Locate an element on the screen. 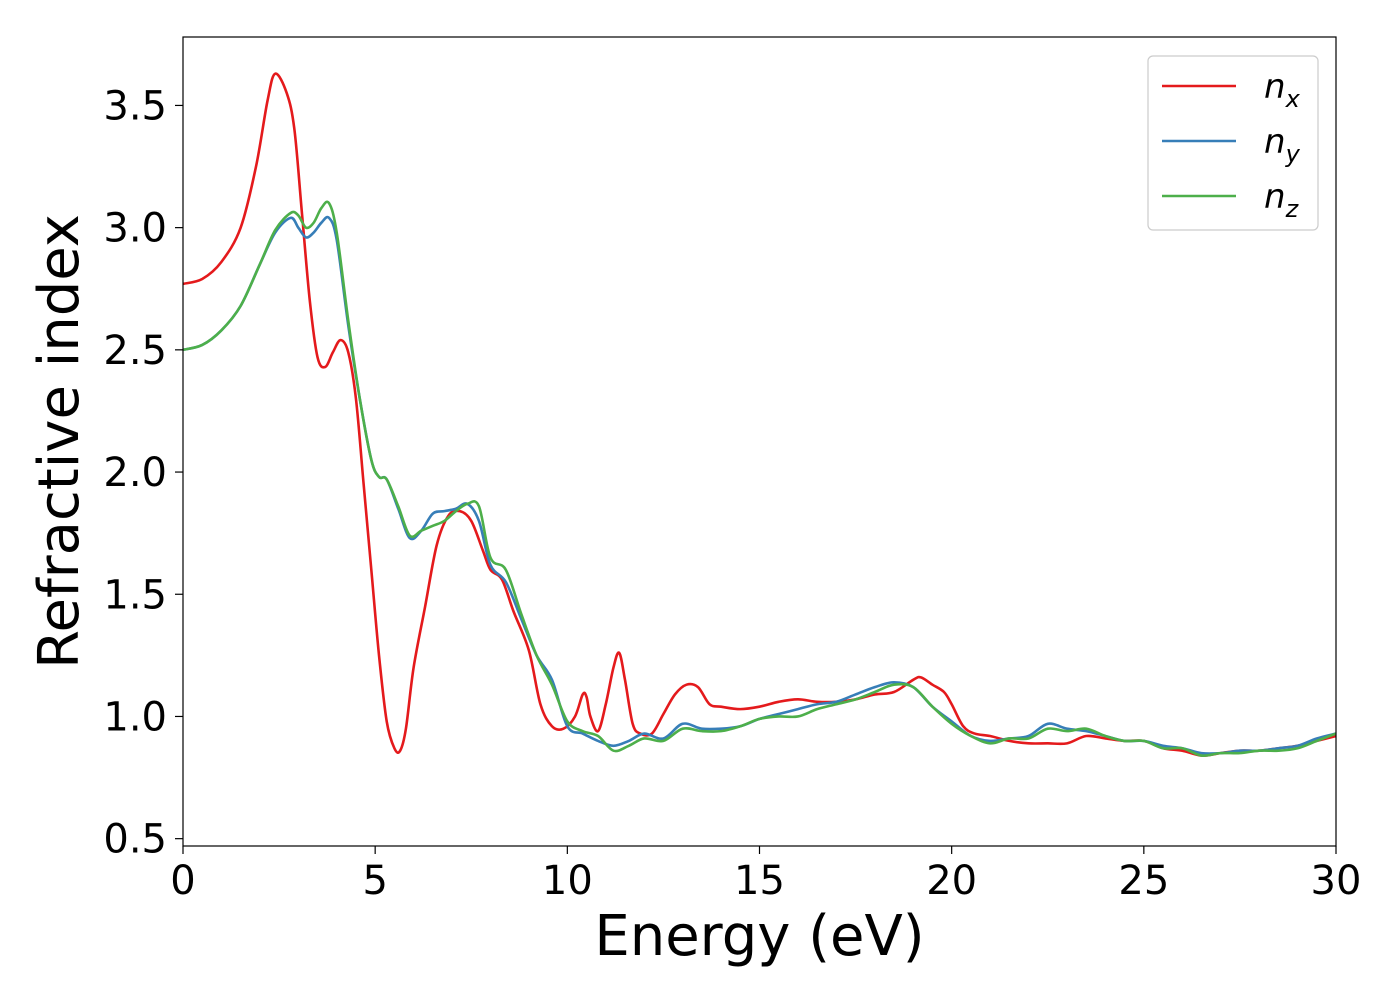 Image resolution: width=1400 pixels, height=1000 pixels. legend-label-x: nx is located at coordinates (1282, 90).